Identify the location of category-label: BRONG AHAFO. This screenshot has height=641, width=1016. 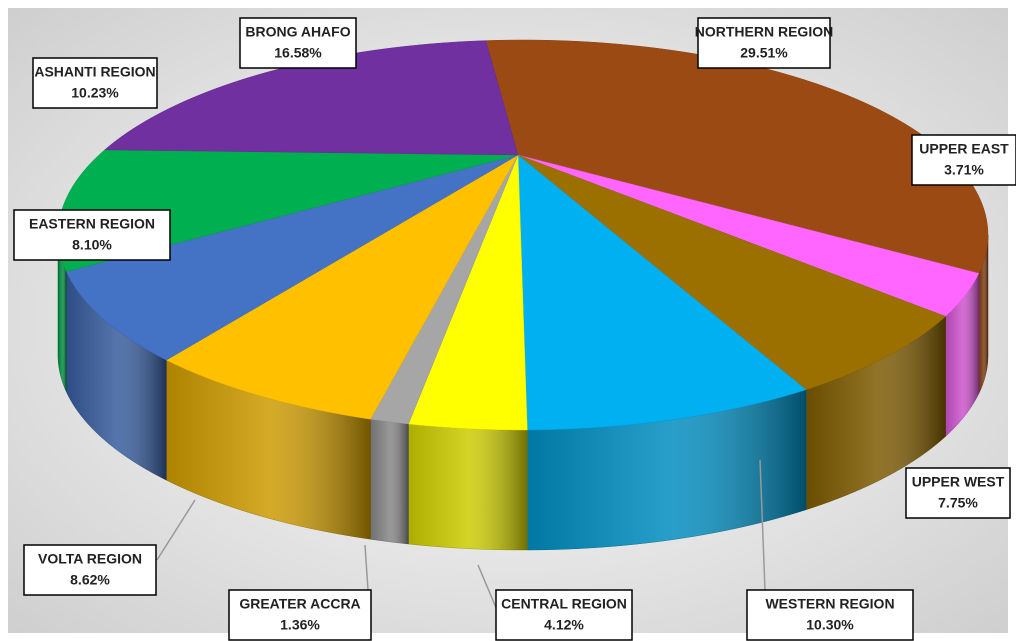
(297, 32).